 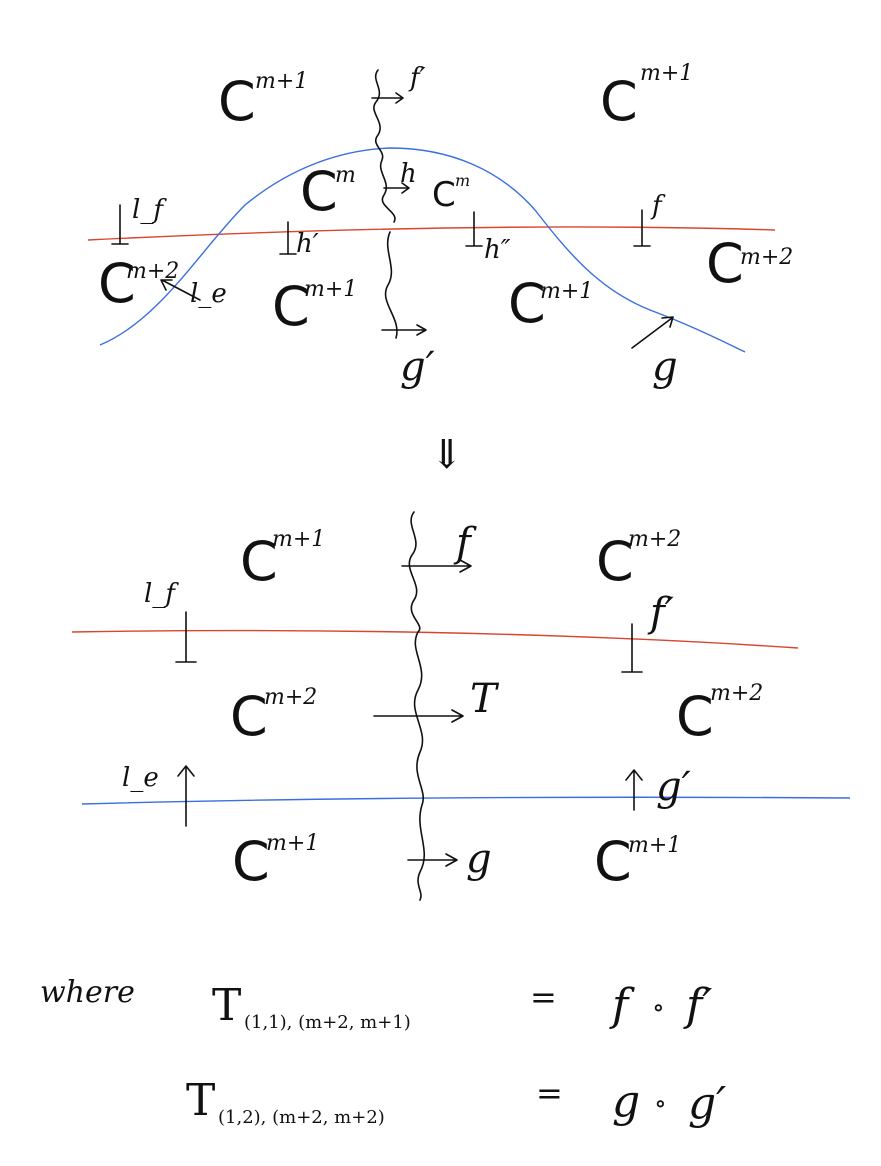 I want to click on label-lf-bottom: l_f, so click(x=161, y=594).